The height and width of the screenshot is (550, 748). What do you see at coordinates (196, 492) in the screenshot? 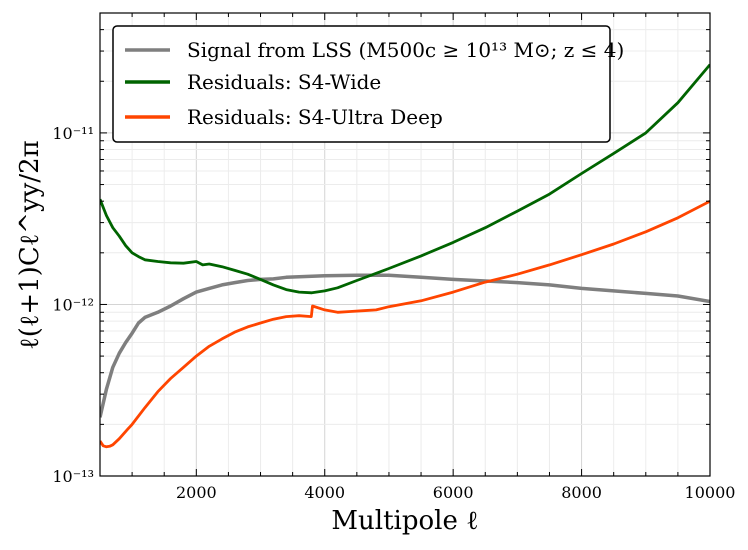
I see `x-tick-label: 2000` at bounding box center [196, 492].